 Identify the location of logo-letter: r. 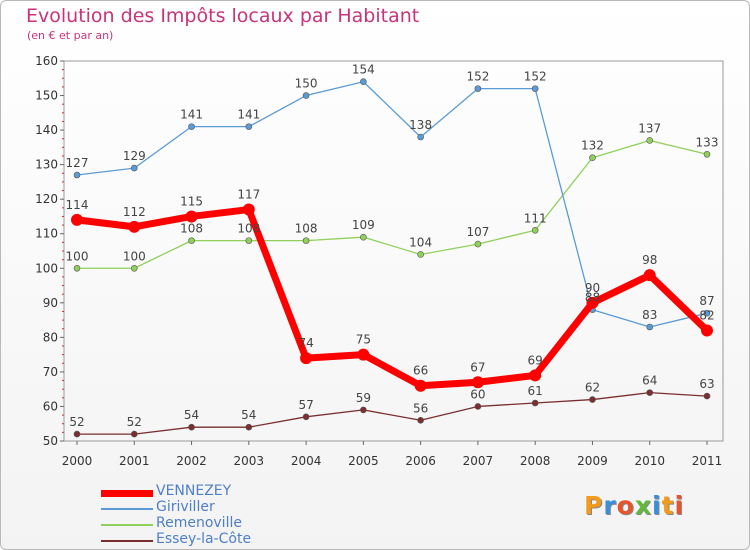
(610, 505).